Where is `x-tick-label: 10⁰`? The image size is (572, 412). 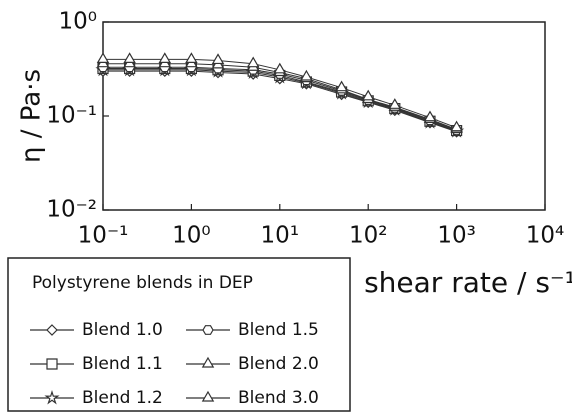
x-tick-label: 10⁰ is located at coordinates (191, 236).